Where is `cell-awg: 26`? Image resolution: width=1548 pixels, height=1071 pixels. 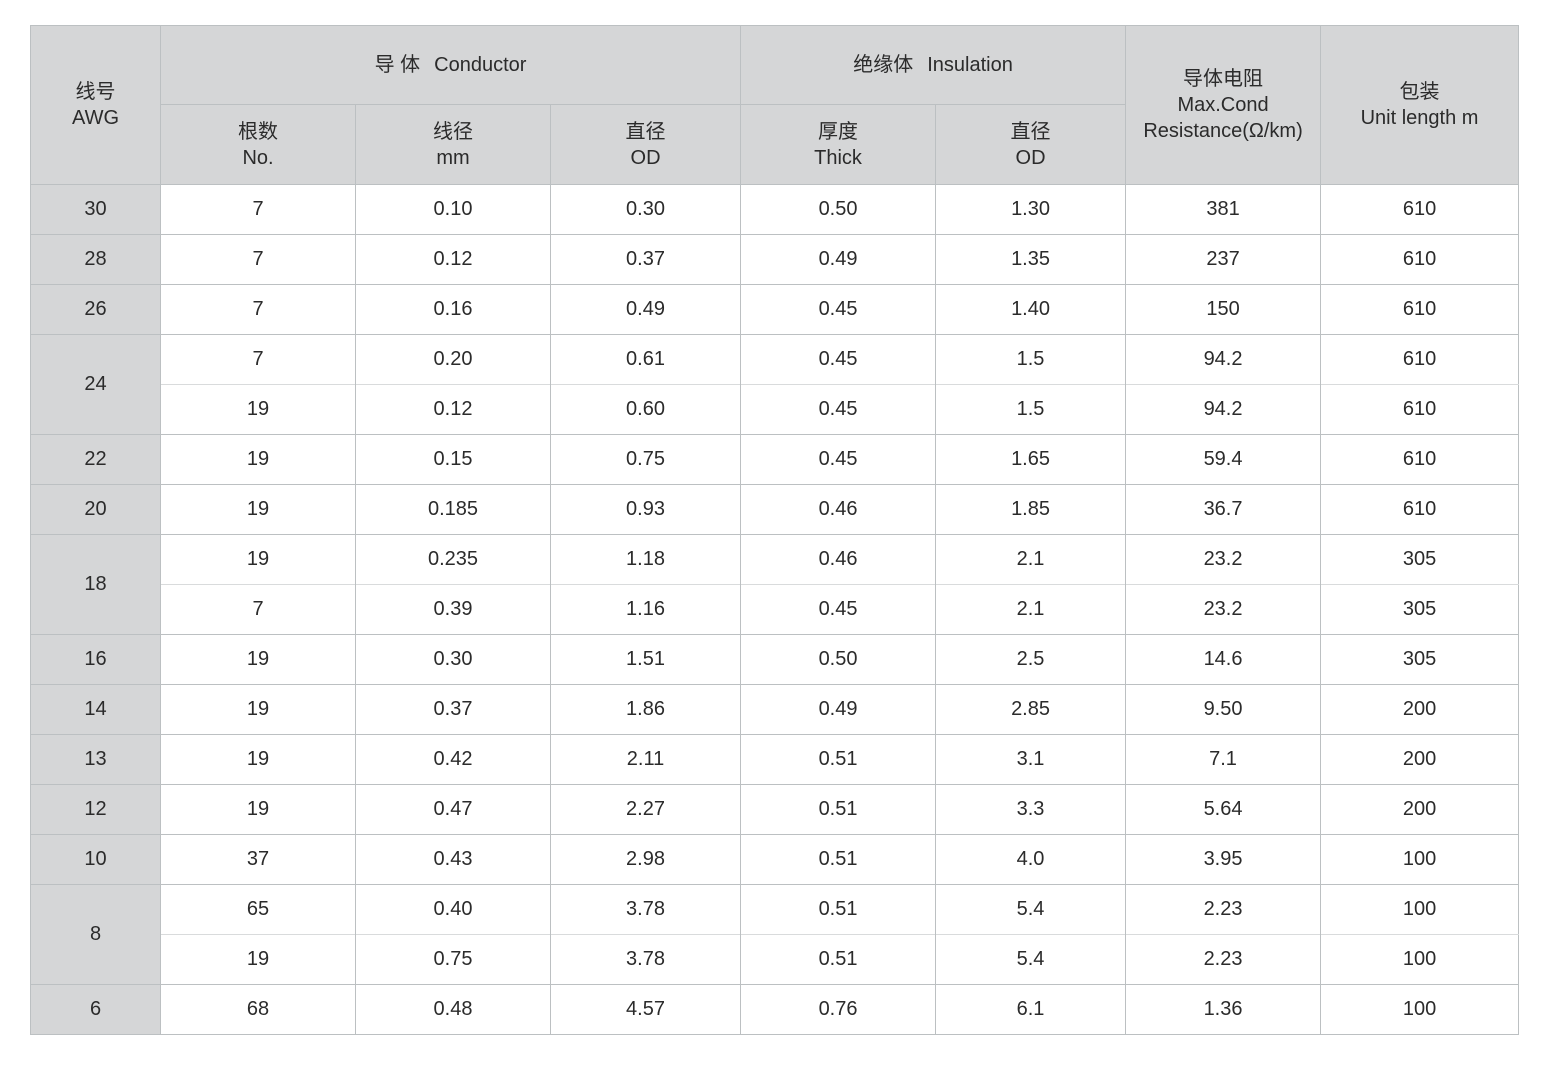
cell-awg: 26 is located at coordinates (95, 309).